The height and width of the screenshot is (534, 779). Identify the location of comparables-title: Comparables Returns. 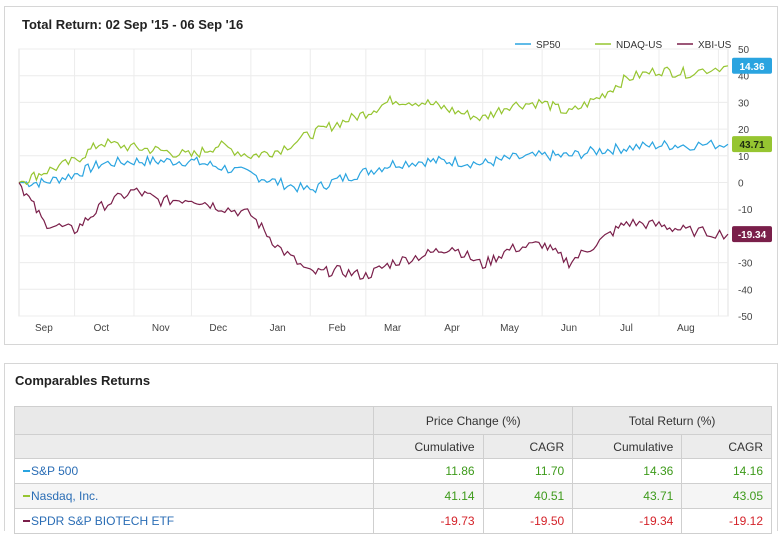
(83, 380).